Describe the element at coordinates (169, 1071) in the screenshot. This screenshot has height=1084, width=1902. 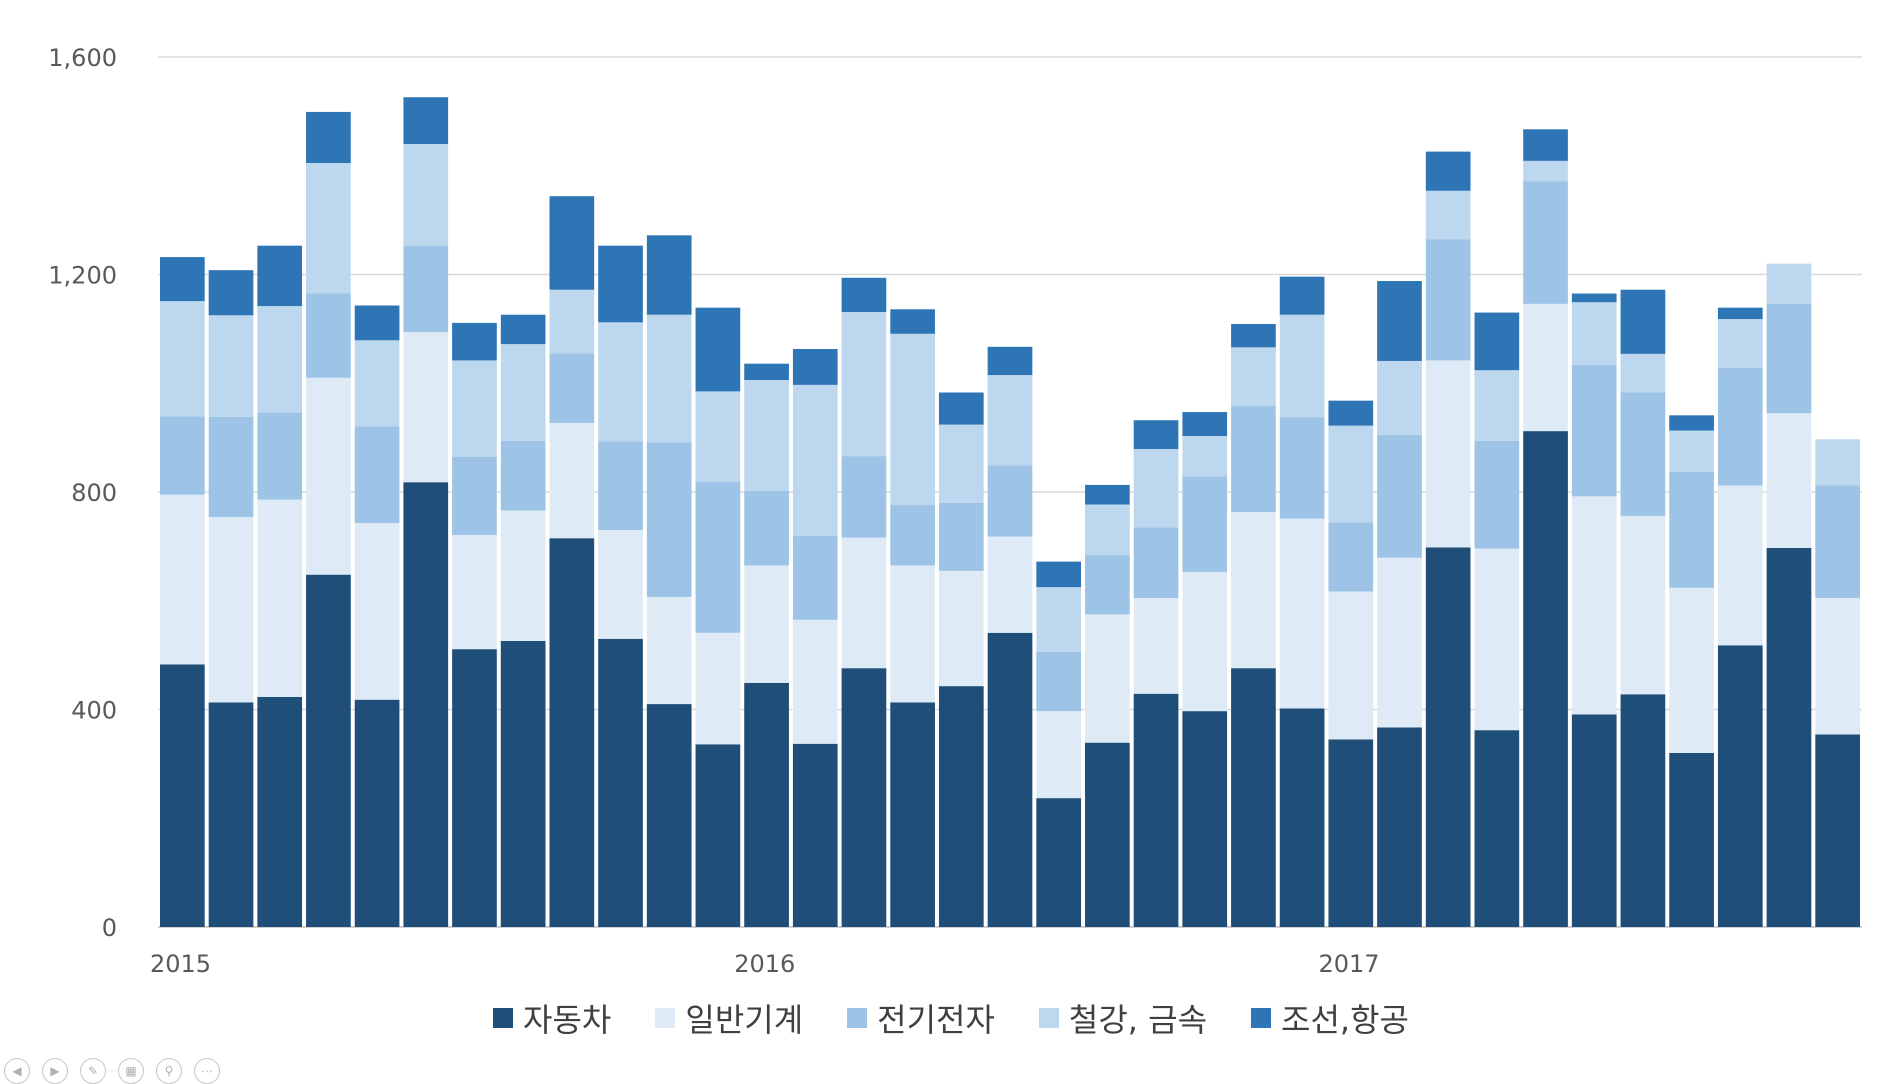
I see `zoom-icon: ⚲` at that location.